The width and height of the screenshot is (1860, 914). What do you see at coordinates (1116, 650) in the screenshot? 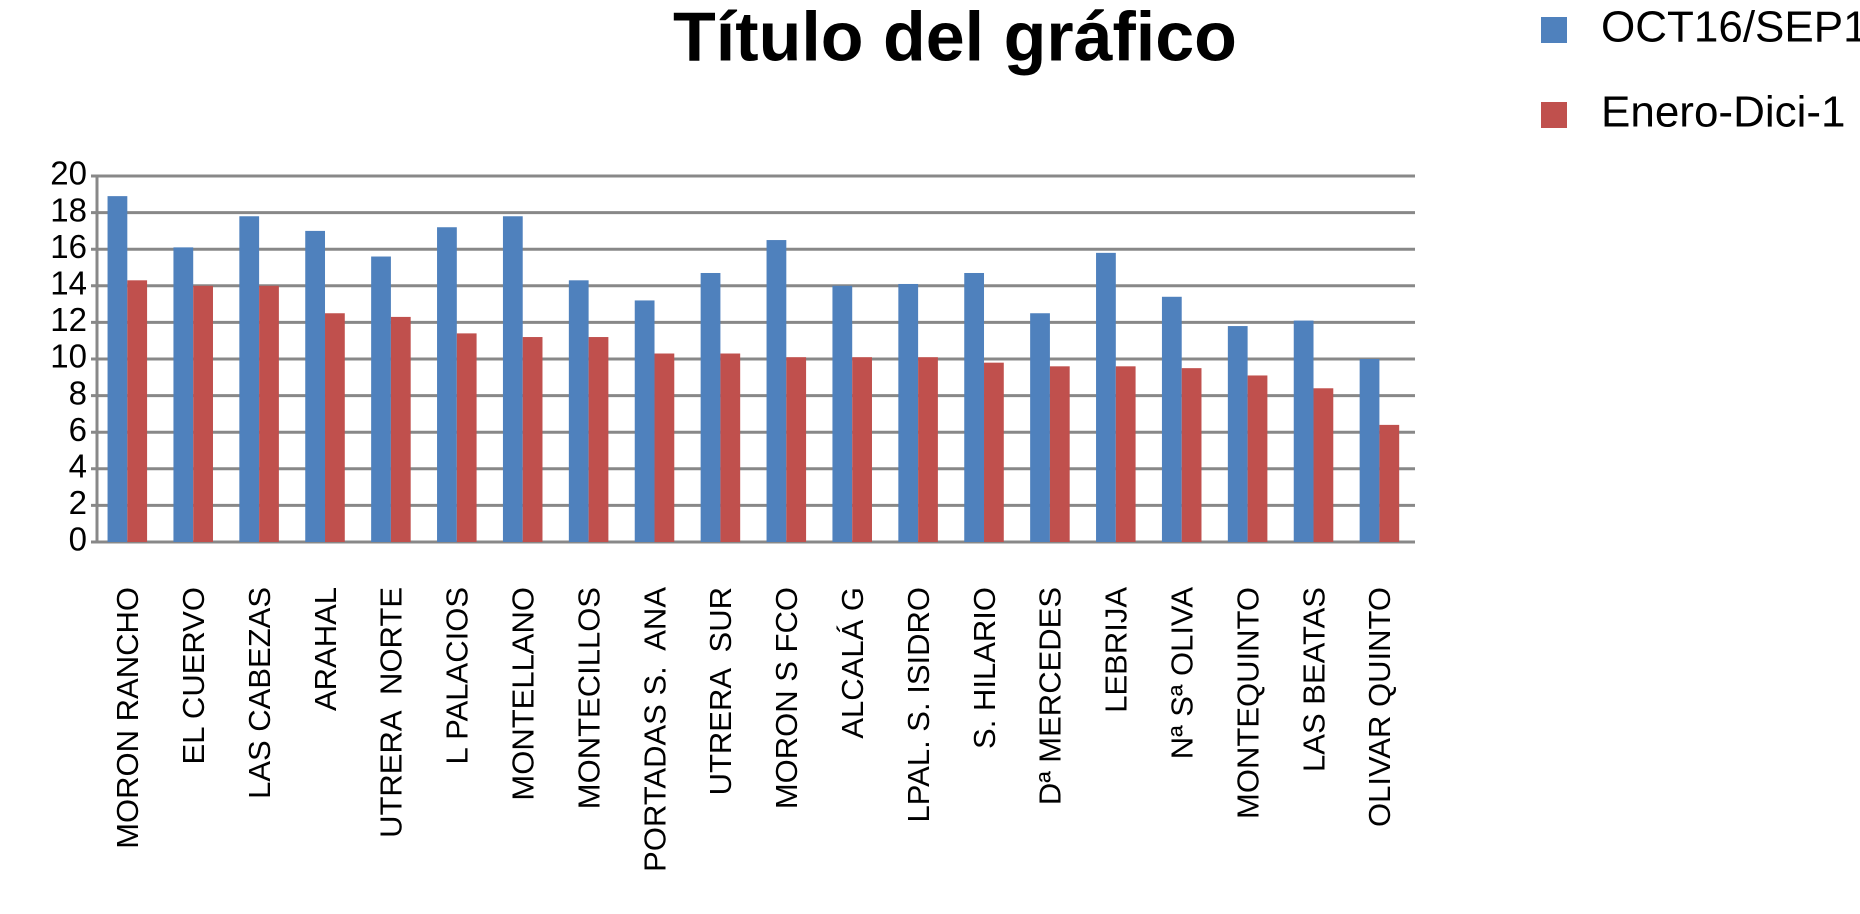
I see `x-tick-label: LEBRIJA` at bounding box center [1116, 650].